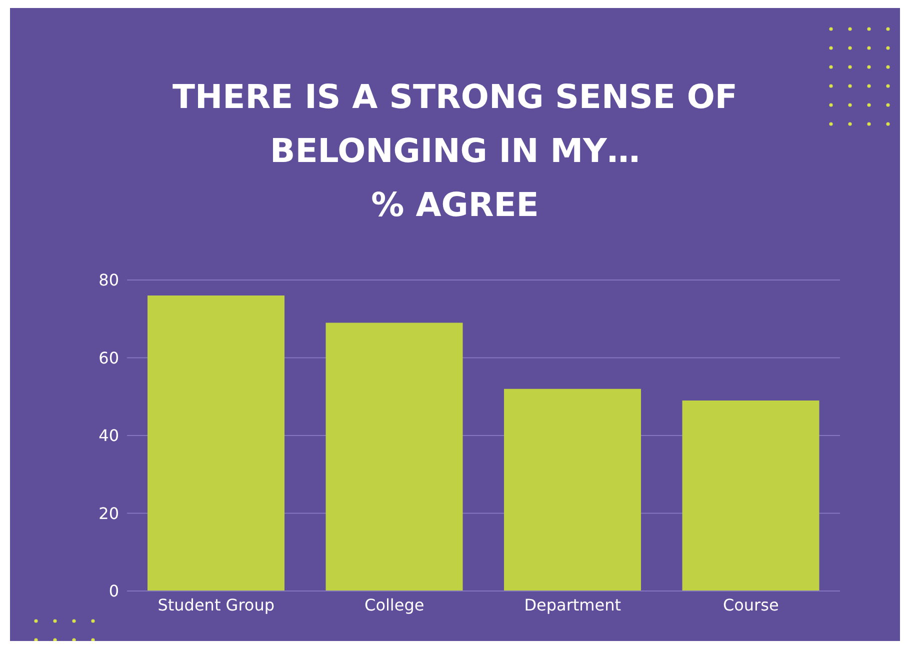 This screenshot has height=645, width=912. Describe the element at coordinates (394, 604) in the screenshot. I see `x-tick-label: College` at that location.